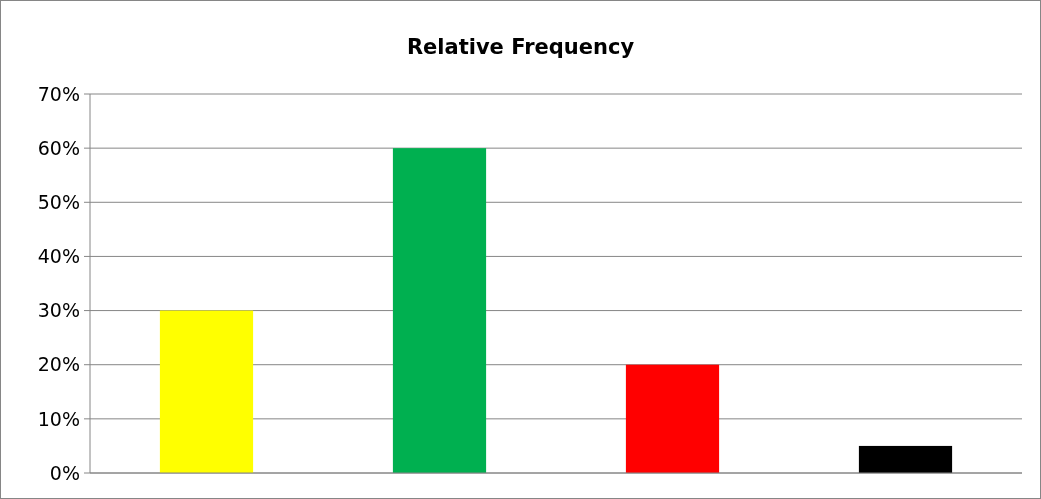 The width and height of the screenshot is (1041, 499). What do you see at coordinates (58, 256) in the screenshot?
I see `y-tick-label: 40%` at bounding box center [58, 256].